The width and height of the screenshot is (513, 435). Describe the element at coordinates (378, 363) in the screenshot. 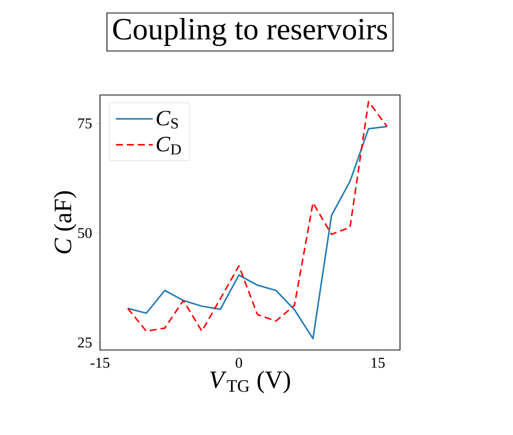

I see `x-tick-label: 15` at that location.